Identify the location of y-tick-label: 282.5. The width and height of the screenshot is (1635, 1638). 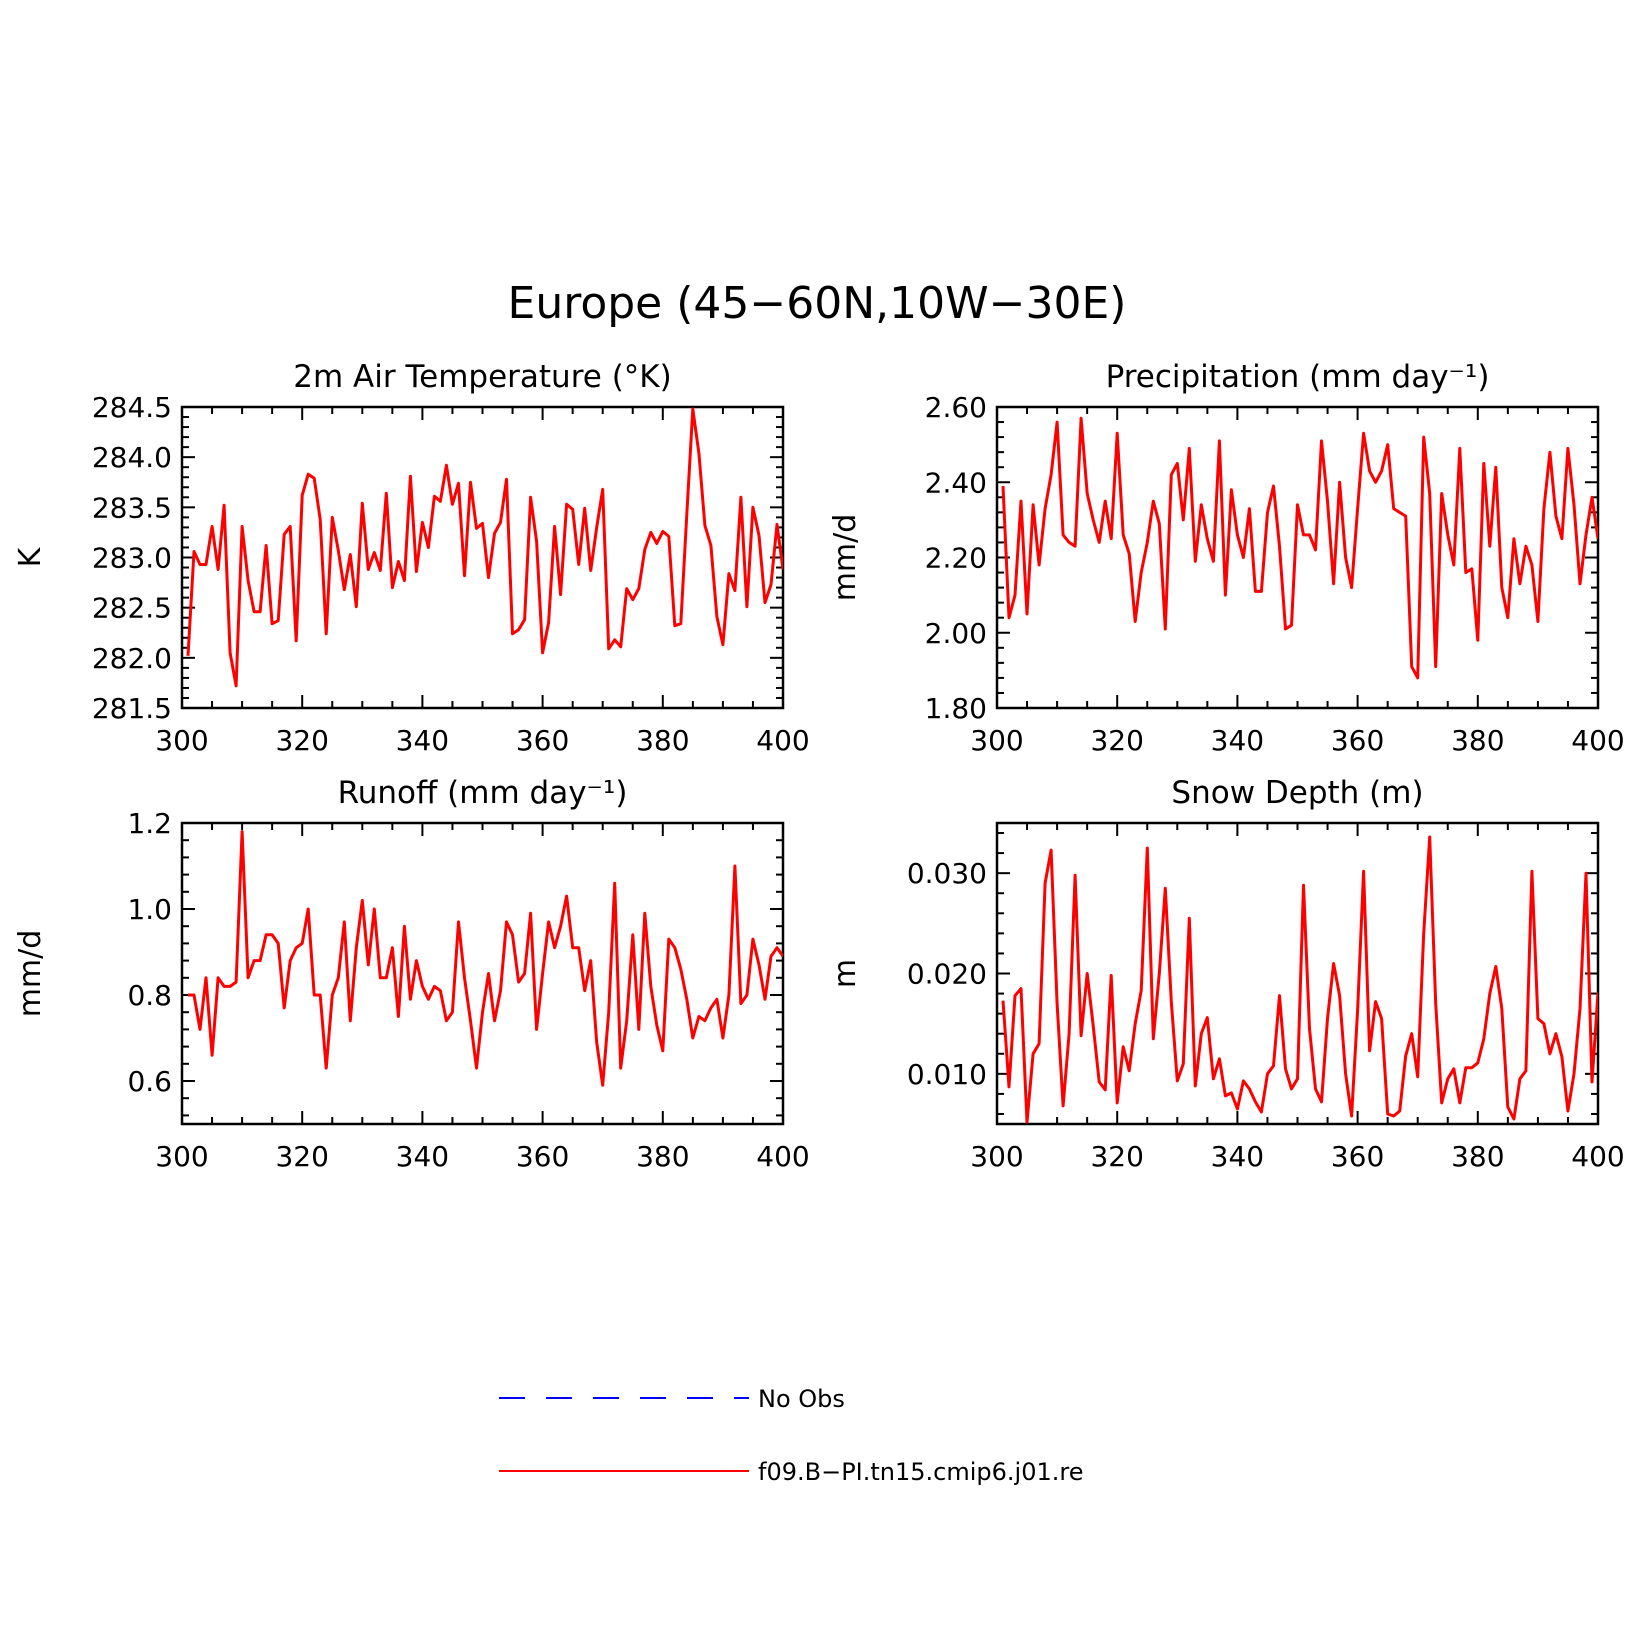
(132, 608).